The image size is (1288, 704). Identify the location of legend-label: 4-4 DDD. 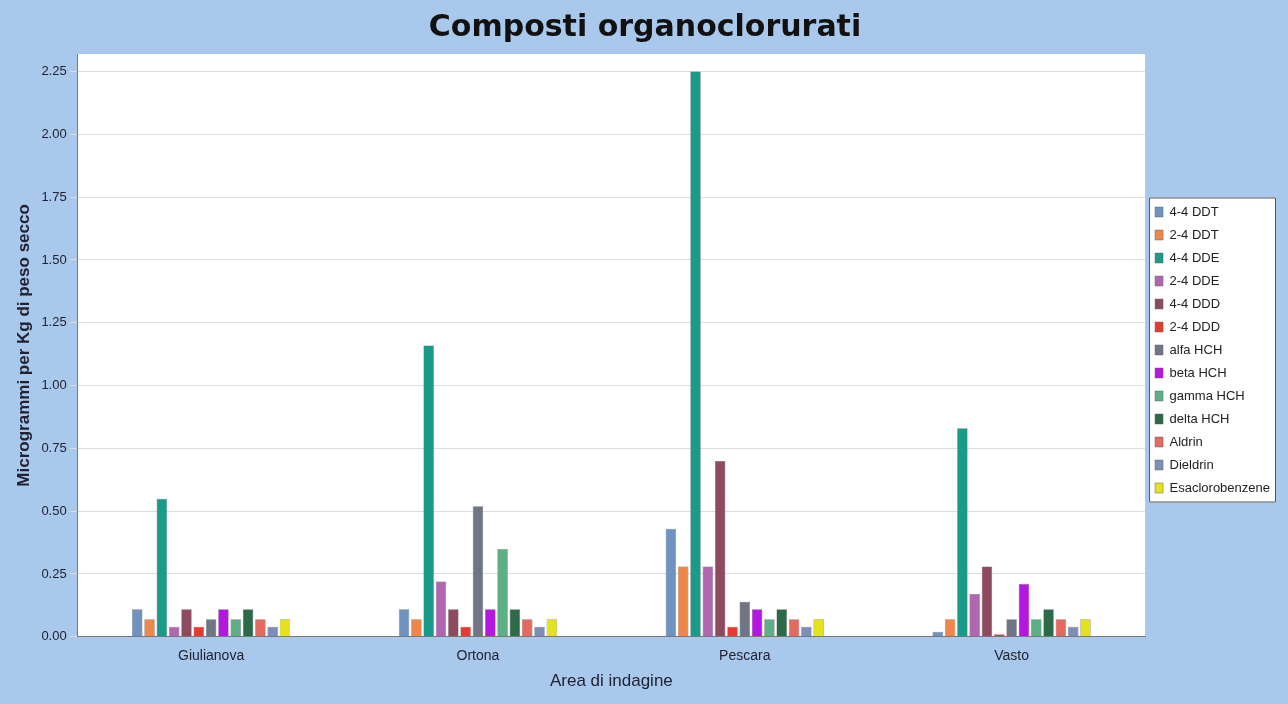
(1195, 303).